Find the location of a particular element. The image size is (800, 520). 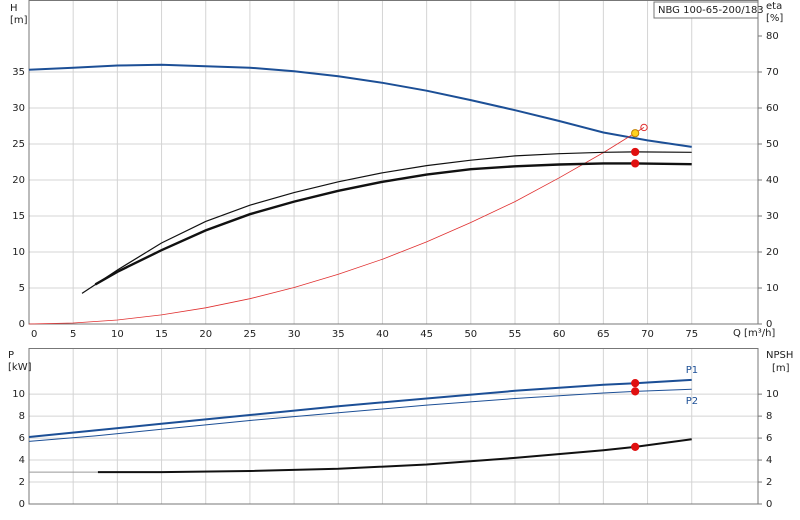

y2-unit: [%] is located at coordinates (774, 18).